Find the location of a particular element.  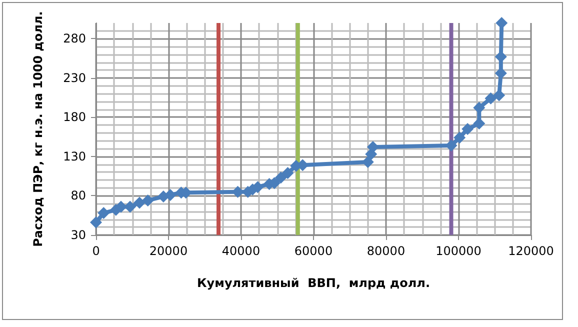

y-tick-label: 180 is located at coordinates (74, 117).